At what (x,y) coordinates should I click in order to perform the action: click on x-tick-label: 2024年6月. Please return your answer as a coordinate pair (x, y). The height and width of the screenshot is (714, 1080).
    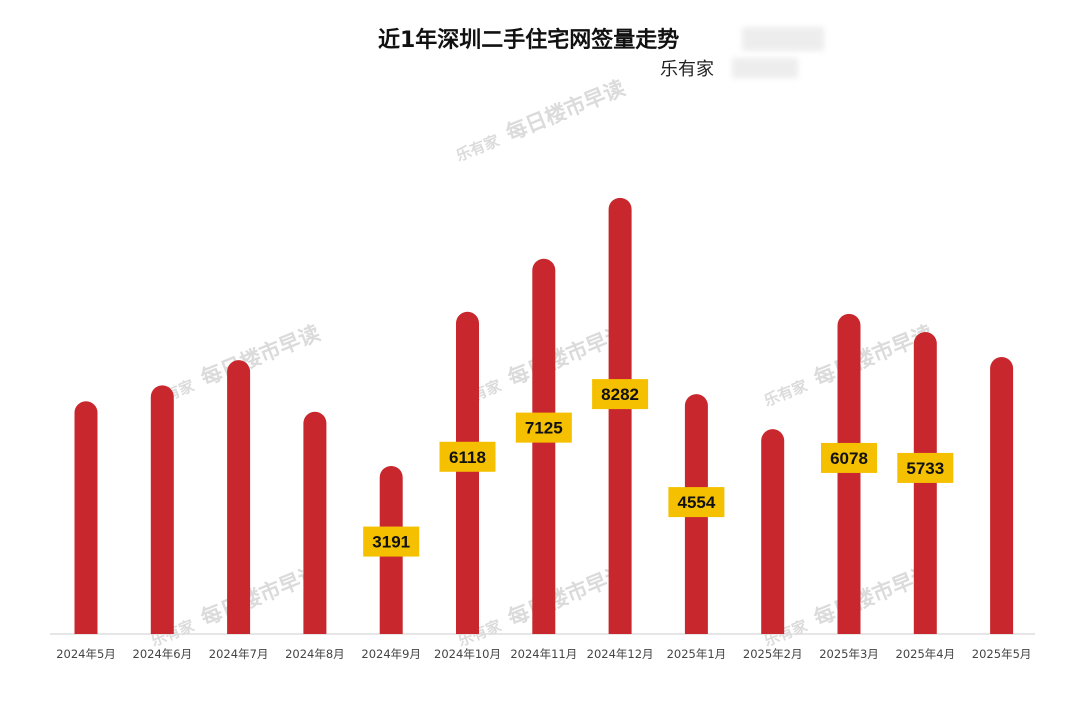
    Looking at the image, I should click on (163, 654).